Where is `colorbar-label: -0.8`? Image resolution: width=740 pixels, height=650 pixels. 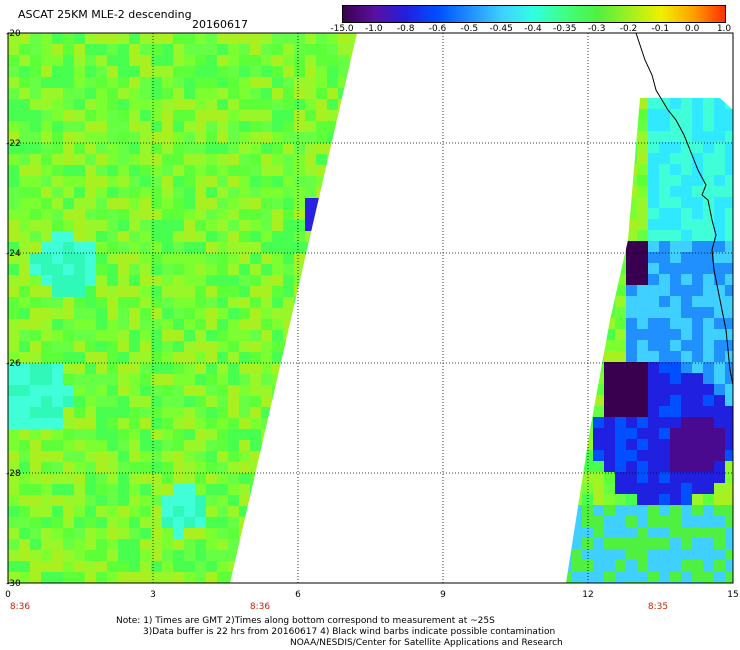
colorbar-label: -0.8 is located at coordinates (405, 29).